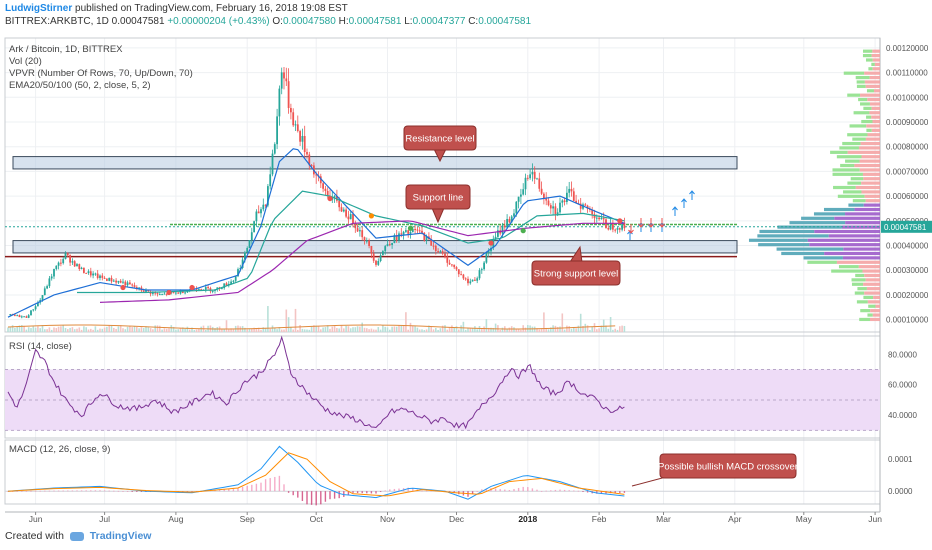  I want to click on rsi-legend: RSI (14, close), so click(40, 346).